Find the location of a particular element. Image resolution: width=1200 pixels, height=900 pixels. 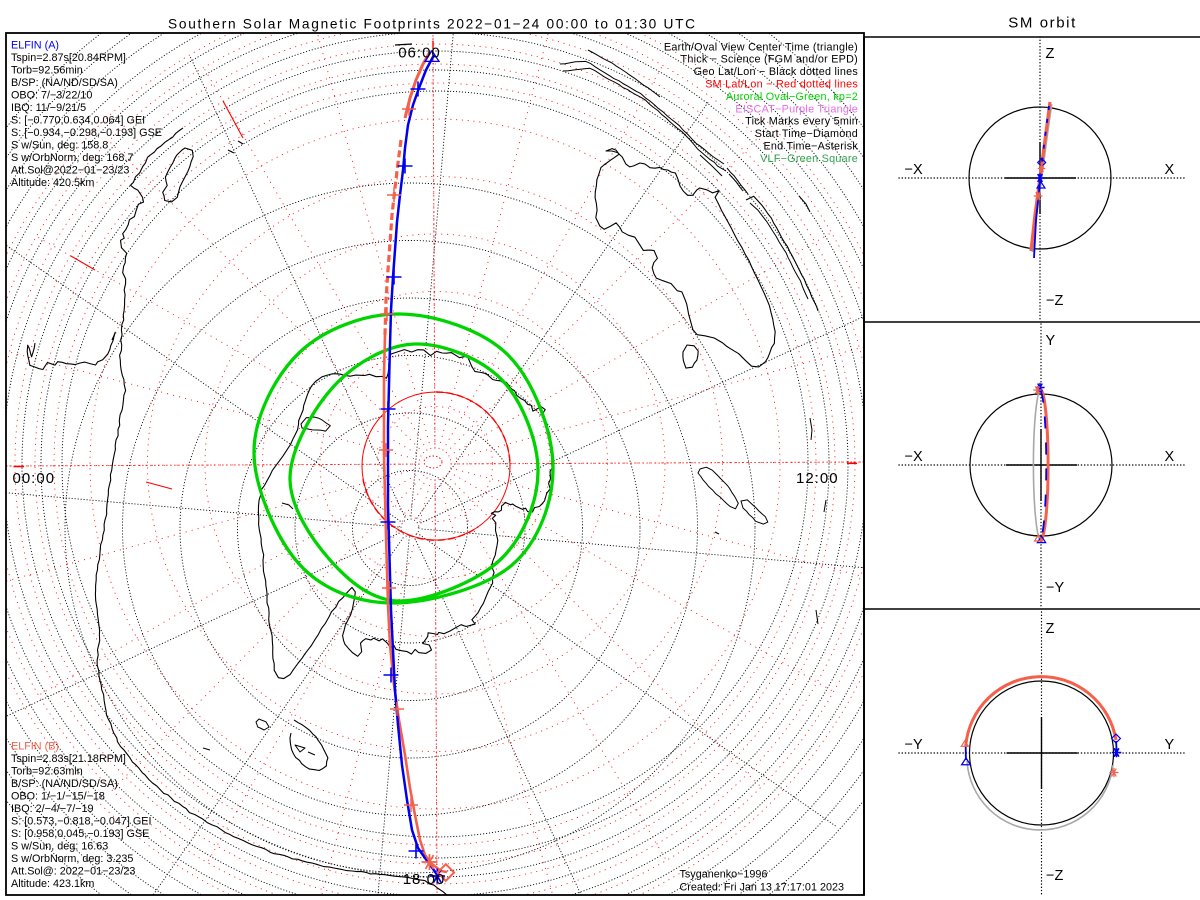

svg-text:Geo Lat/Lon − Black dotted lin: Geo Lat/Lon − Black dotted lines is located at coordinates (776, 72).